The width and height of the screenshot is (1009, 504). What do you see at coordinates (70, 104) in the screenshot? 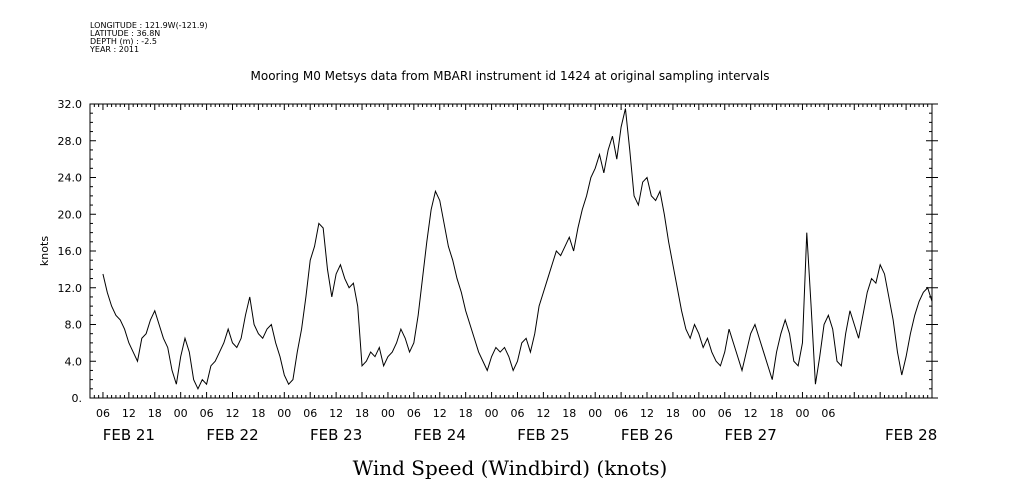
I see `y-tick-label: 32.0` at bounding box center [70, 104].